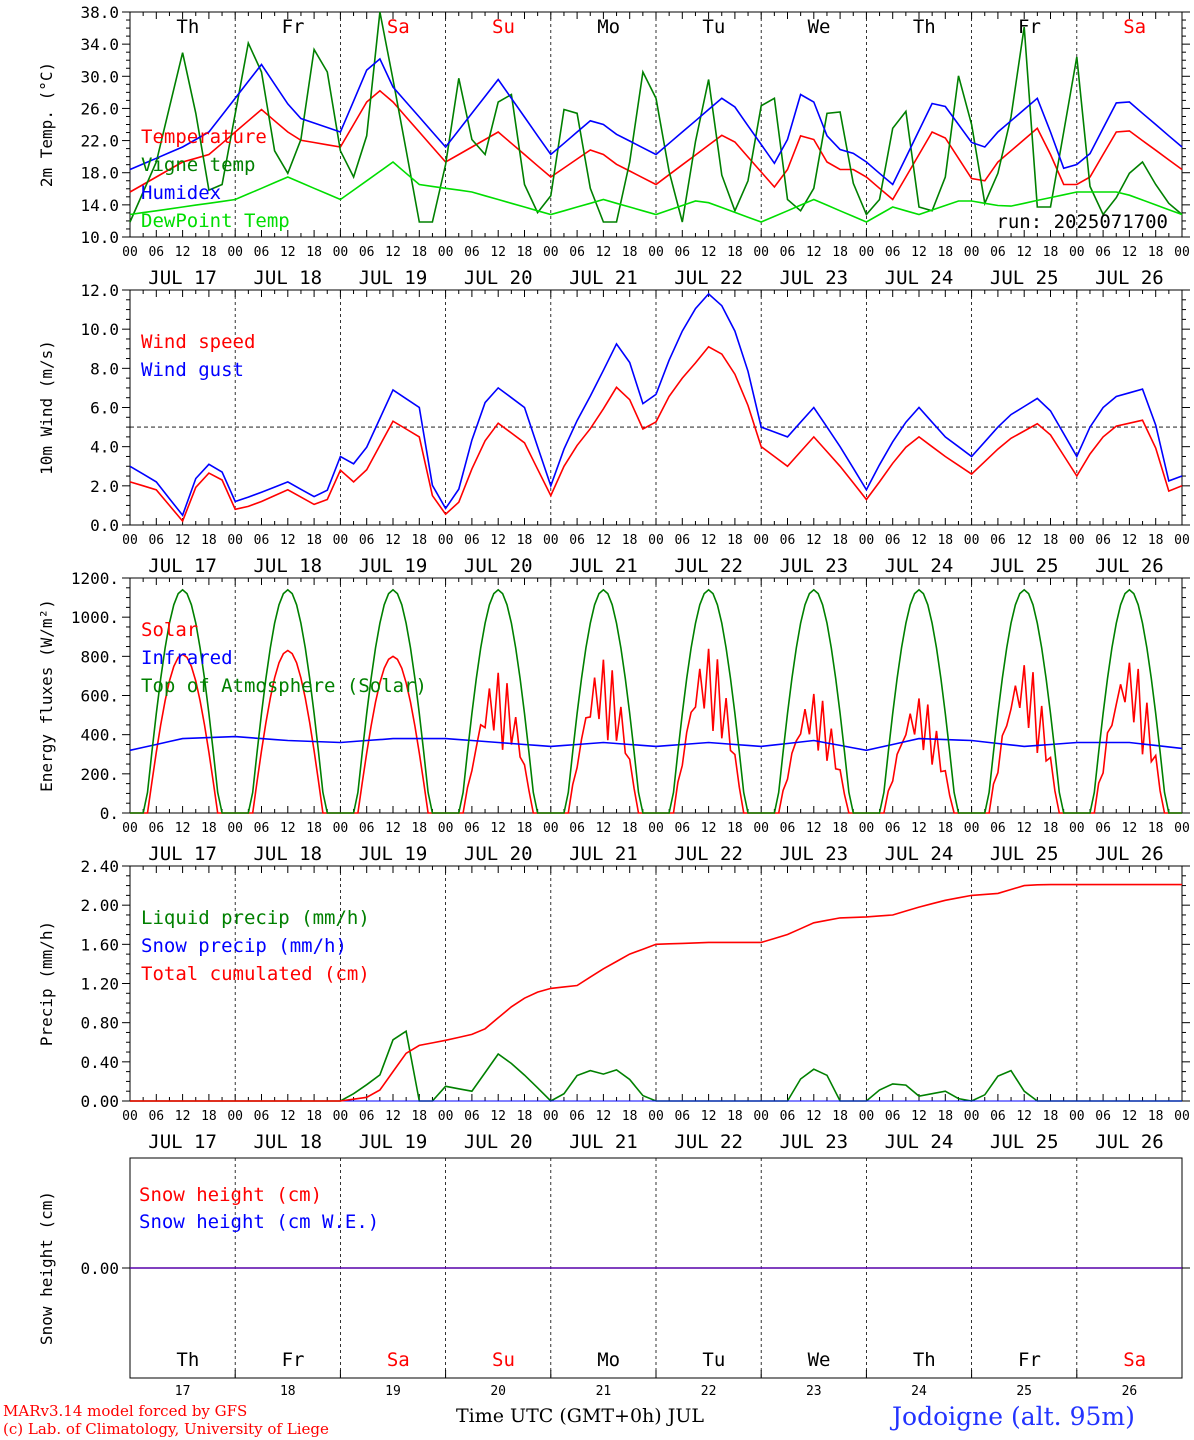 Image resolution: width=1194 pixels, height=1440 pixels. Describe the element at coordinates (99, 173) in the screenshot. I see `y-tick-label: 18.0` at that location.